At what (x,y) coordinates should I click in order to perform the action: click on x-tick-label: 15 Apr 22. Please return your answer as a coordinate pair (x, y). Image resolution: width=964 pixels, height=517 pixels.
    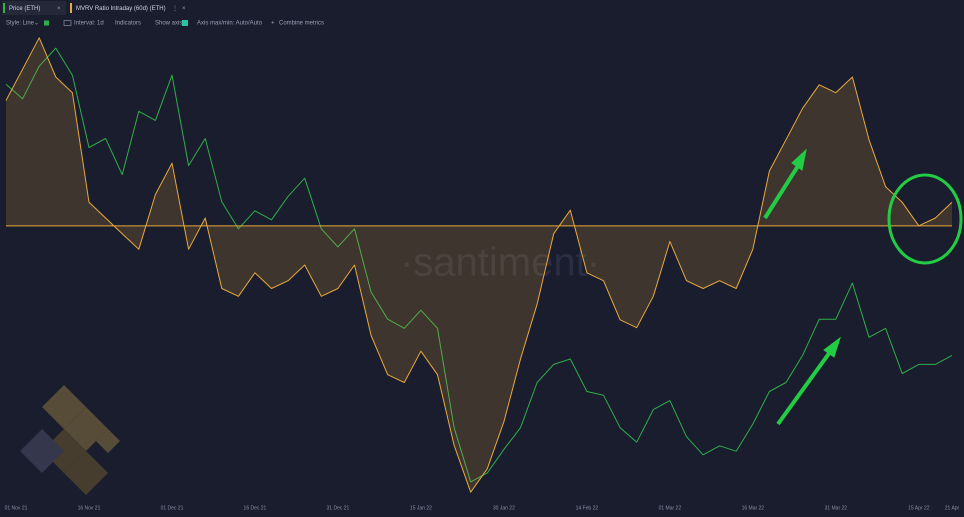
    Looking at the image, I should click on (919, 508).